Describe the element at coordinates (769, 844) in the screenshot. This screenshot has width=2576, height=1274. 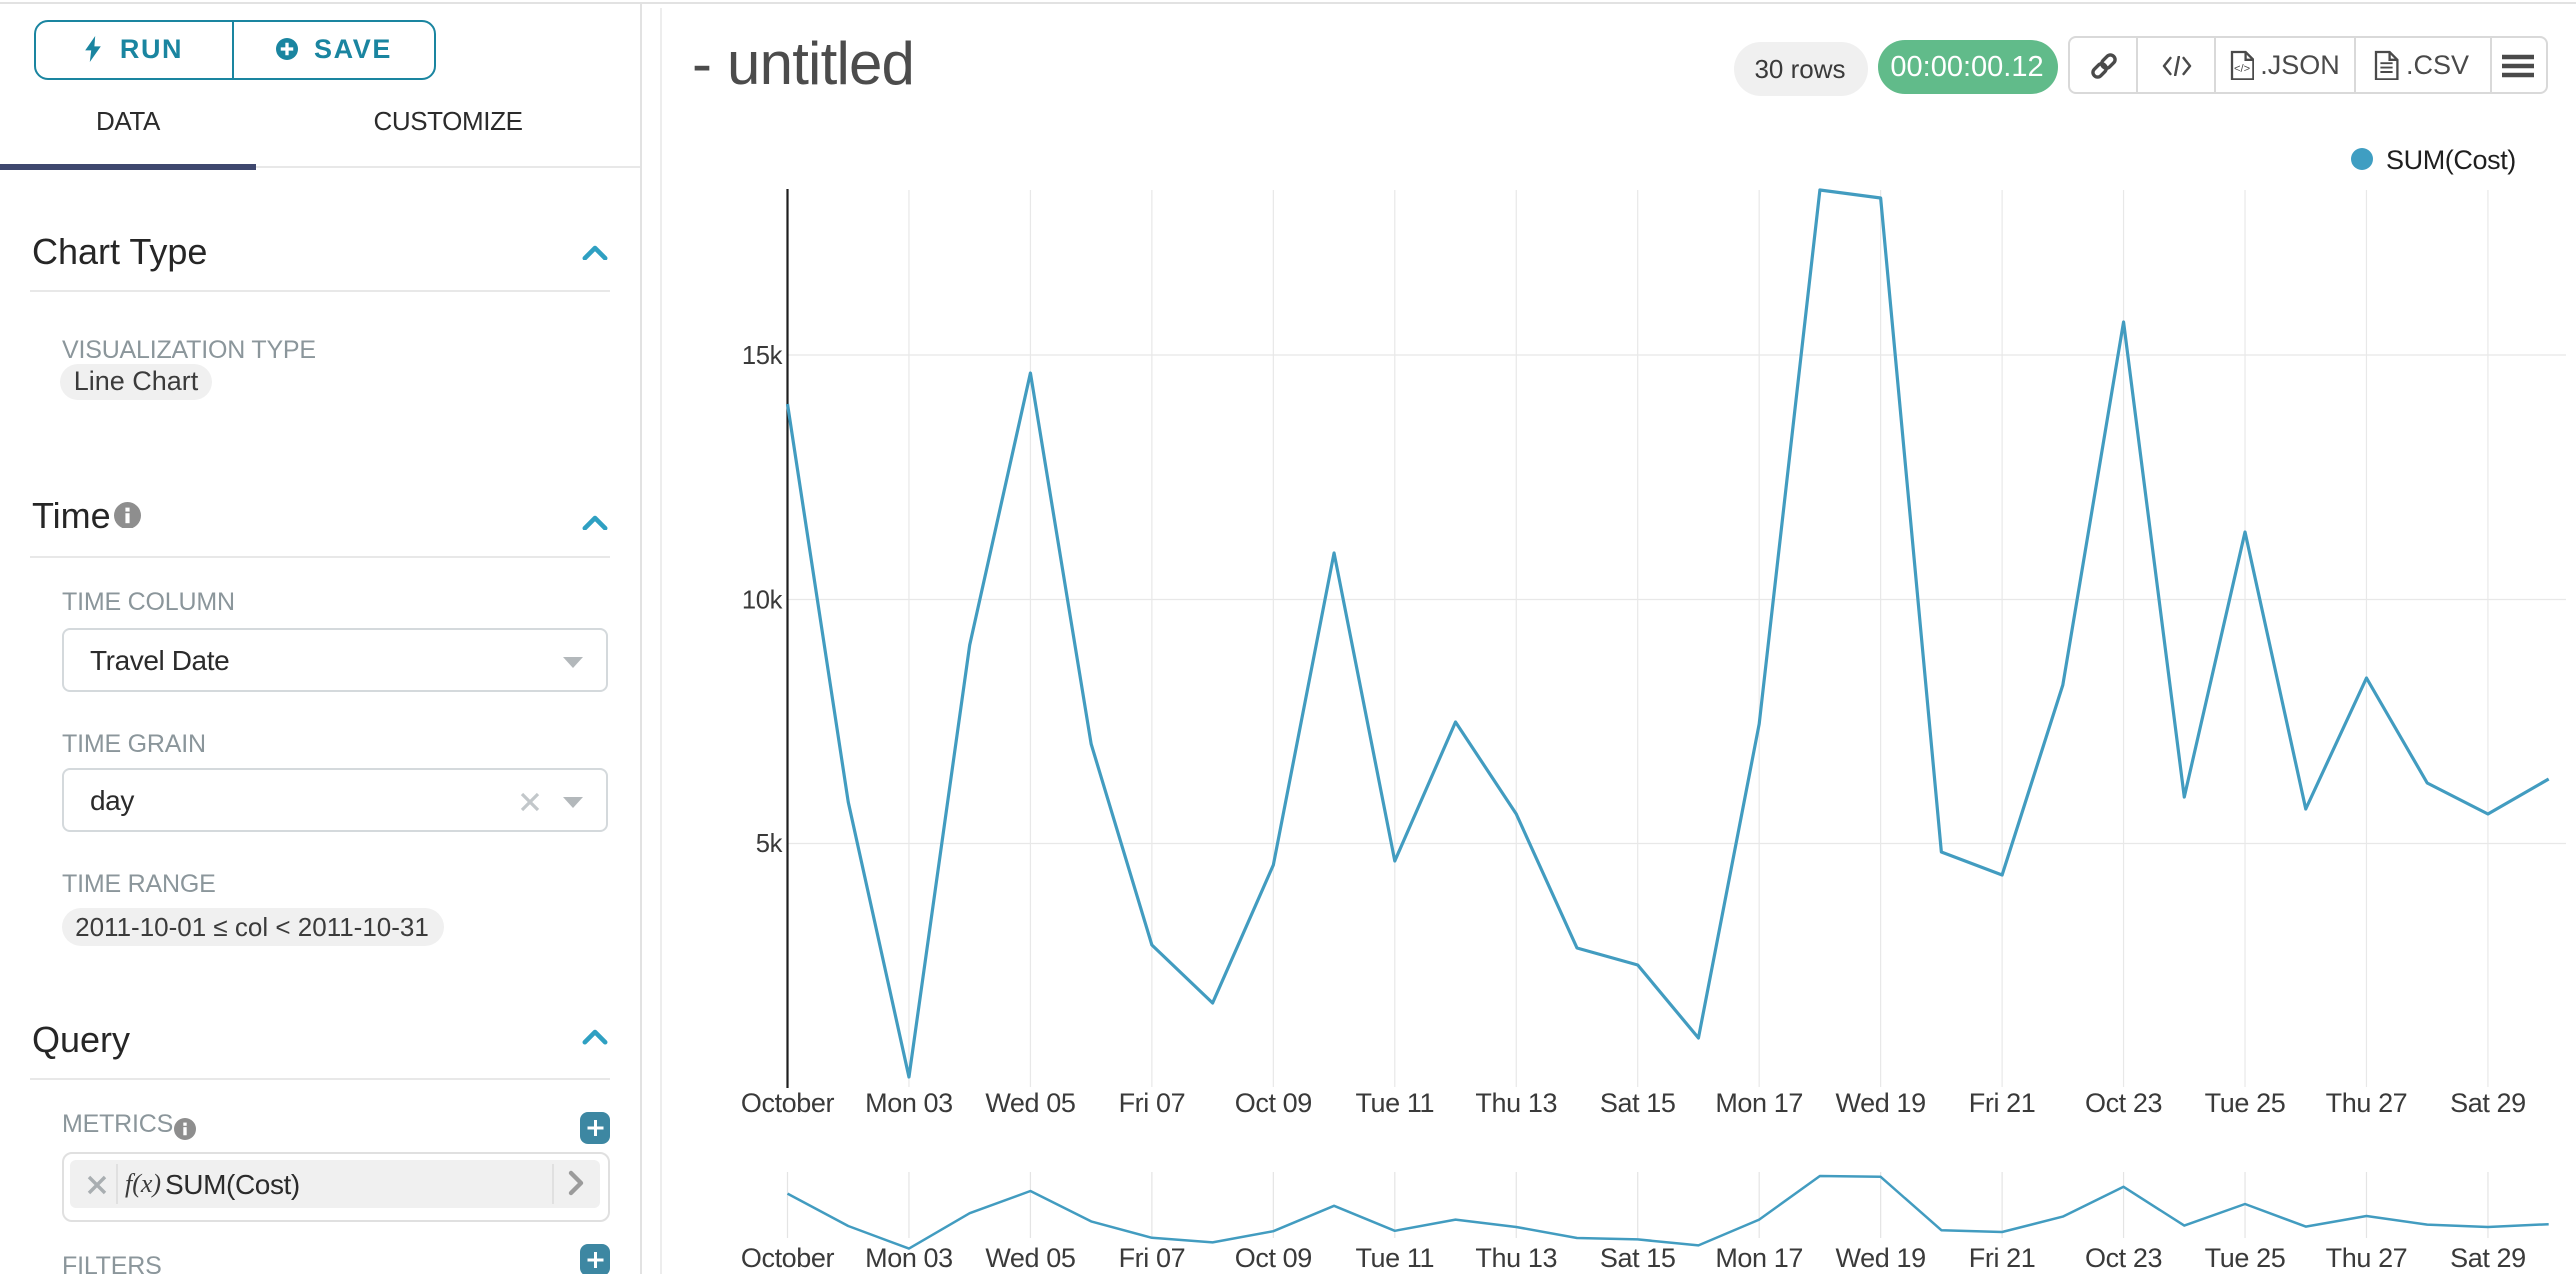
I see `svg-text: 5k` at that location.